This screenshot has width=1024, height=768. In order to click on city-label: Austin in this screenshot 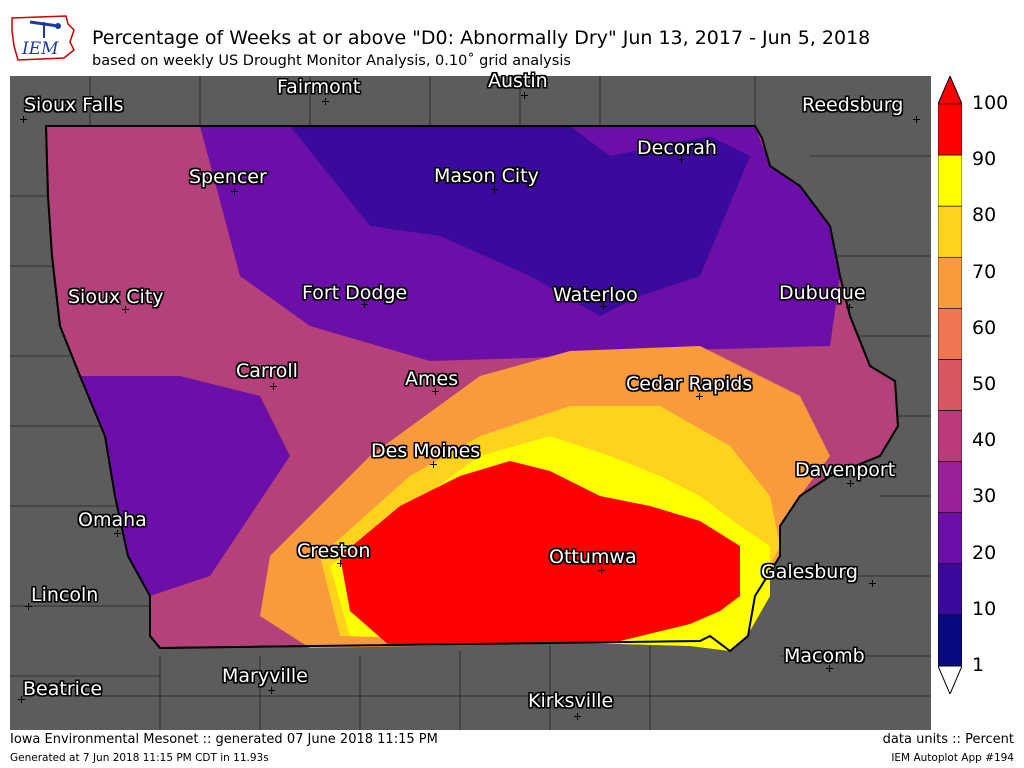, I will do `click(518, 81)`.